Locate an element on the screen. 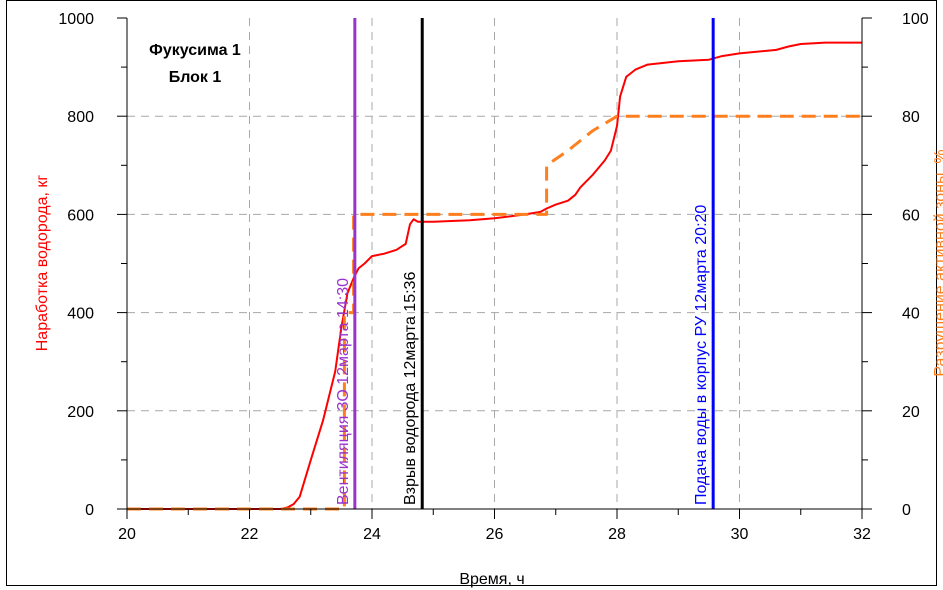  y-tick-label: 600 is located at coordinates (80, 215).